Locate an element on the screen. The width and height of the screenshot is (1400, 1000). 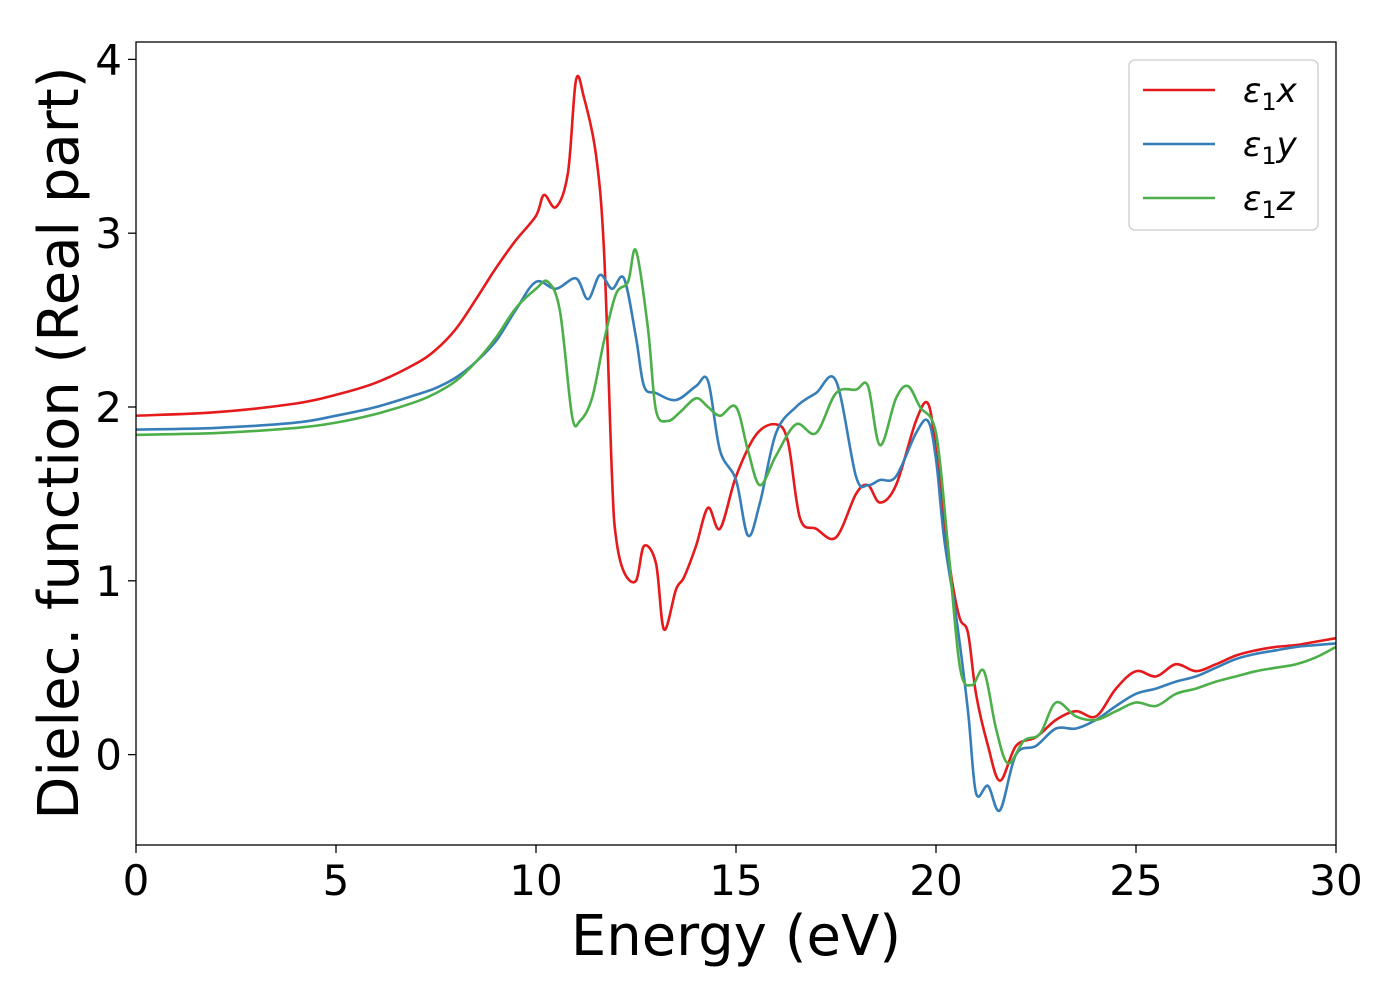
y-axis-title: Dielec. function (Real part) is located at coordinates (59, 442).